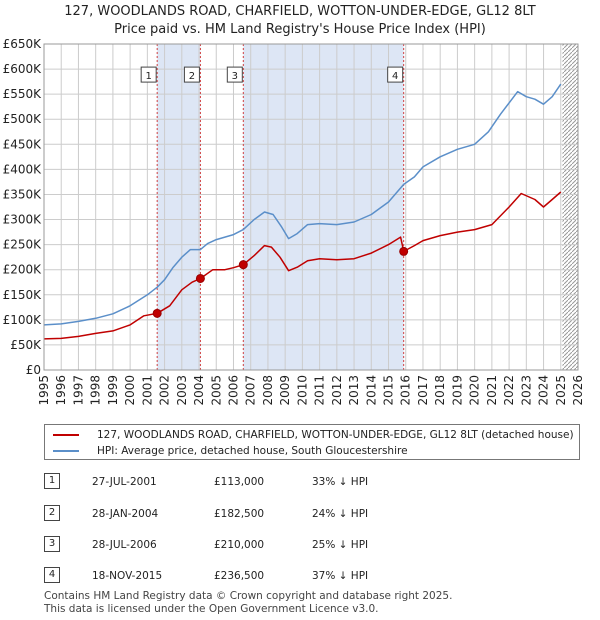 This screenshot has width=600, height=620. Describe the element at coordinates (23, 169) in the screenshot. I see `y-tick-label: £400K` at that location.